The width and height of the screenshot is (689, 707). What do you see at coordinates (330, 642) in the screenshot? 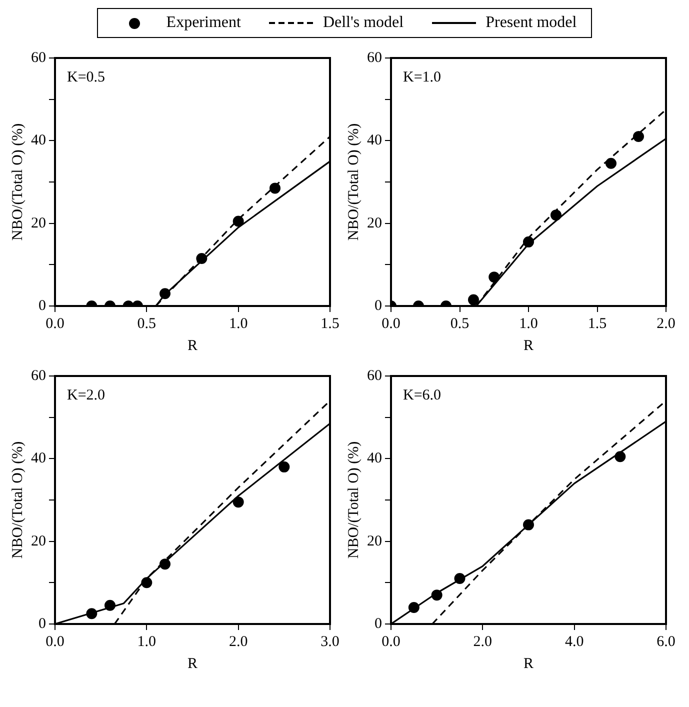
I see `x-tick-label: 3.0` at bounding box center [330, 642].